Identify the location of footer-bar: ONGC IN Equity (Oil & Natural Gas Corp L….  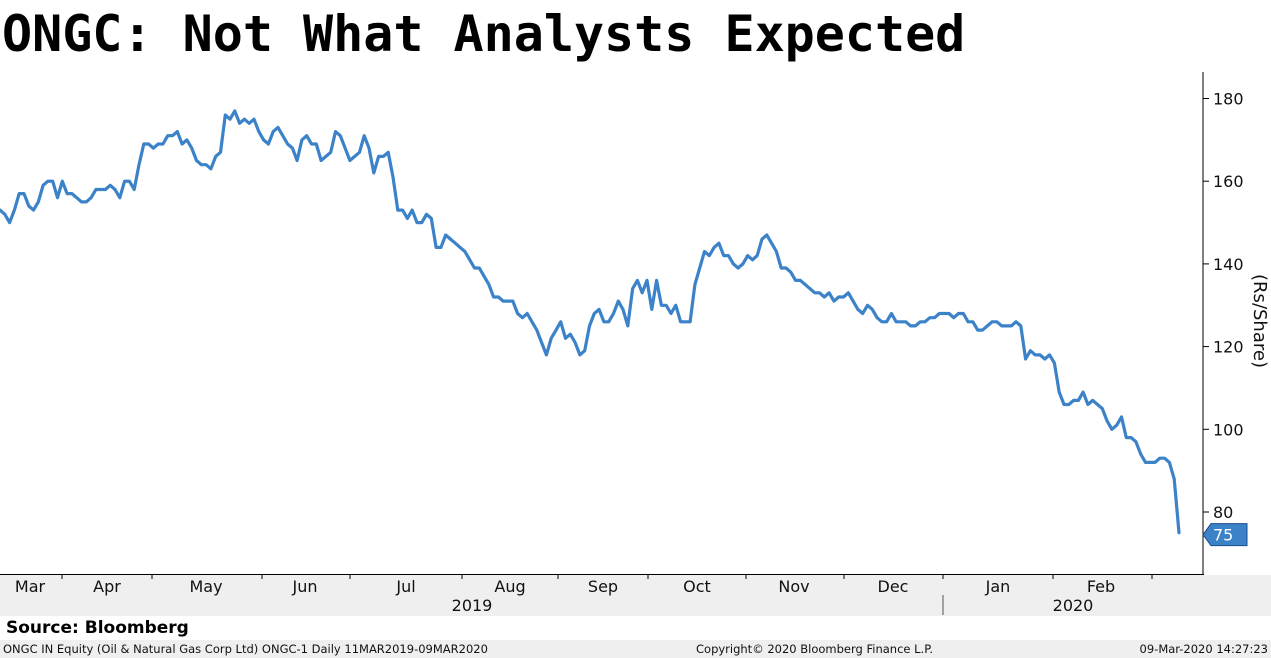
(635, 649).